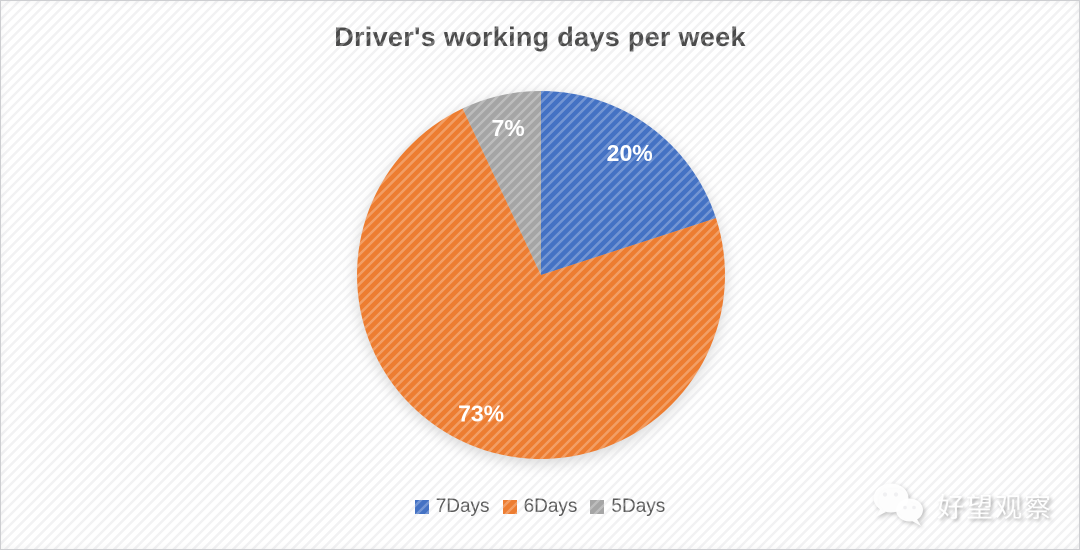 Image resolution: width=1080 pixels, height=551 pixels. What do you see at coordinates (507, 128) in the screenshot?
I see `pie-slice-label-5days: 7%` at bounding box center [507, 128].